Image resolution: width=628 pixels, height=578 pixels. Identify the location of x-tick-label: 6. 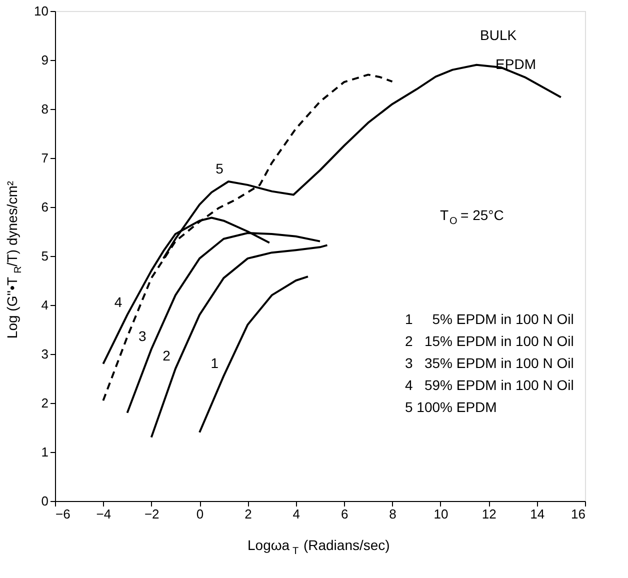
(344, 514).